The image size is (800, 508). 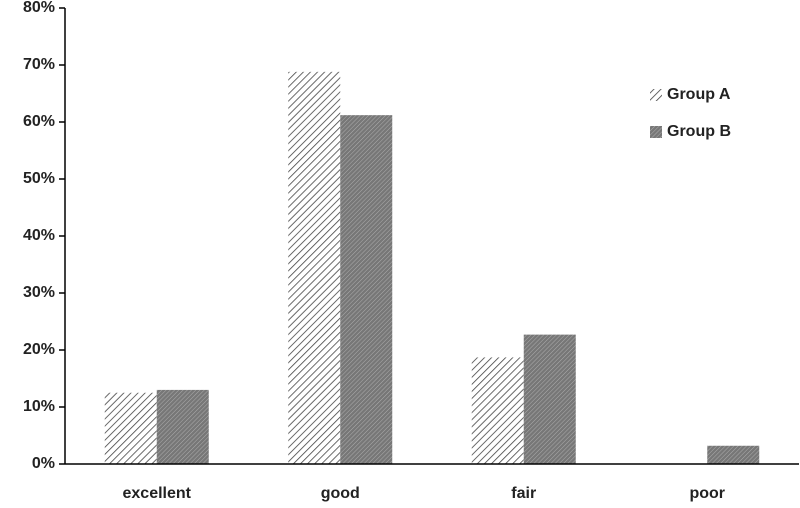 I want to click on y-tick-label: 70%, so click(x=39, y=64).